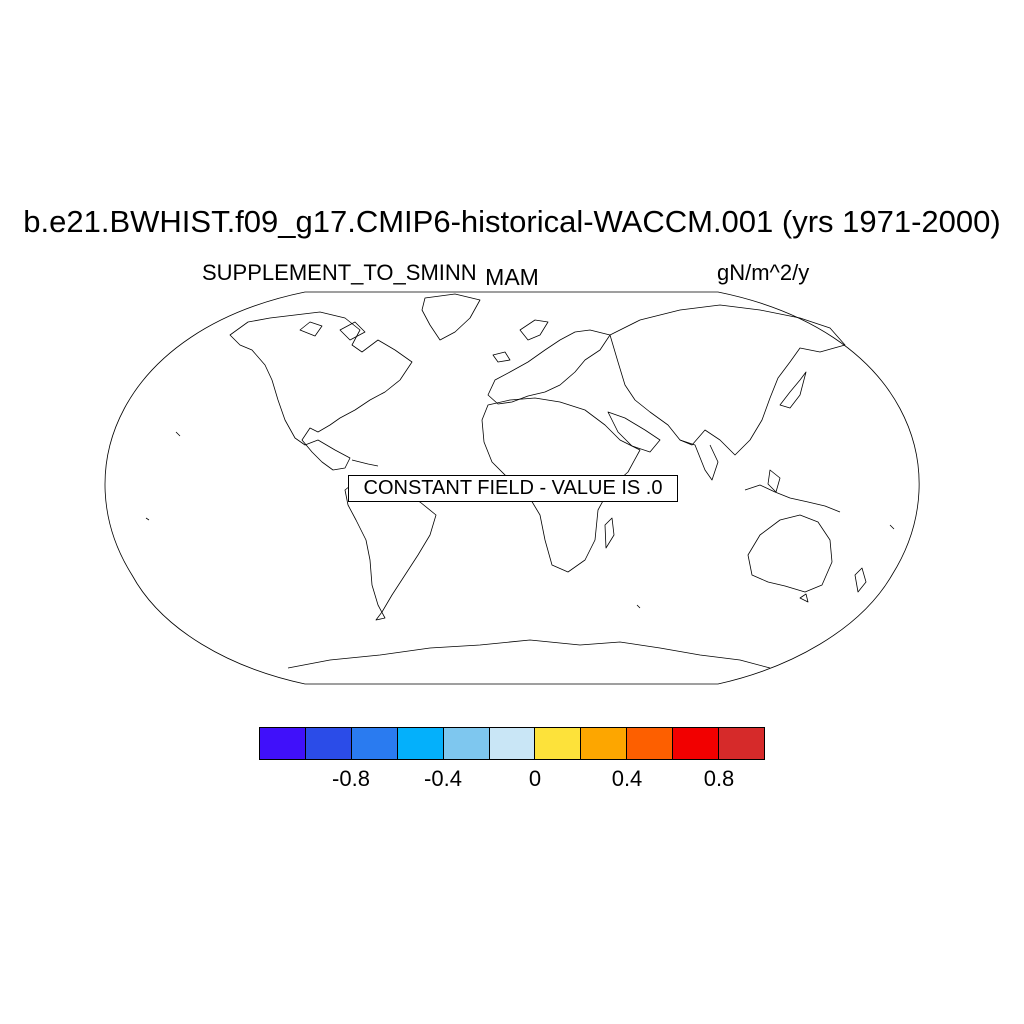  Describe the element at coordinates (351, 778) in the screenshot. I see `colorbar-tick-label: -0.8` at that location.